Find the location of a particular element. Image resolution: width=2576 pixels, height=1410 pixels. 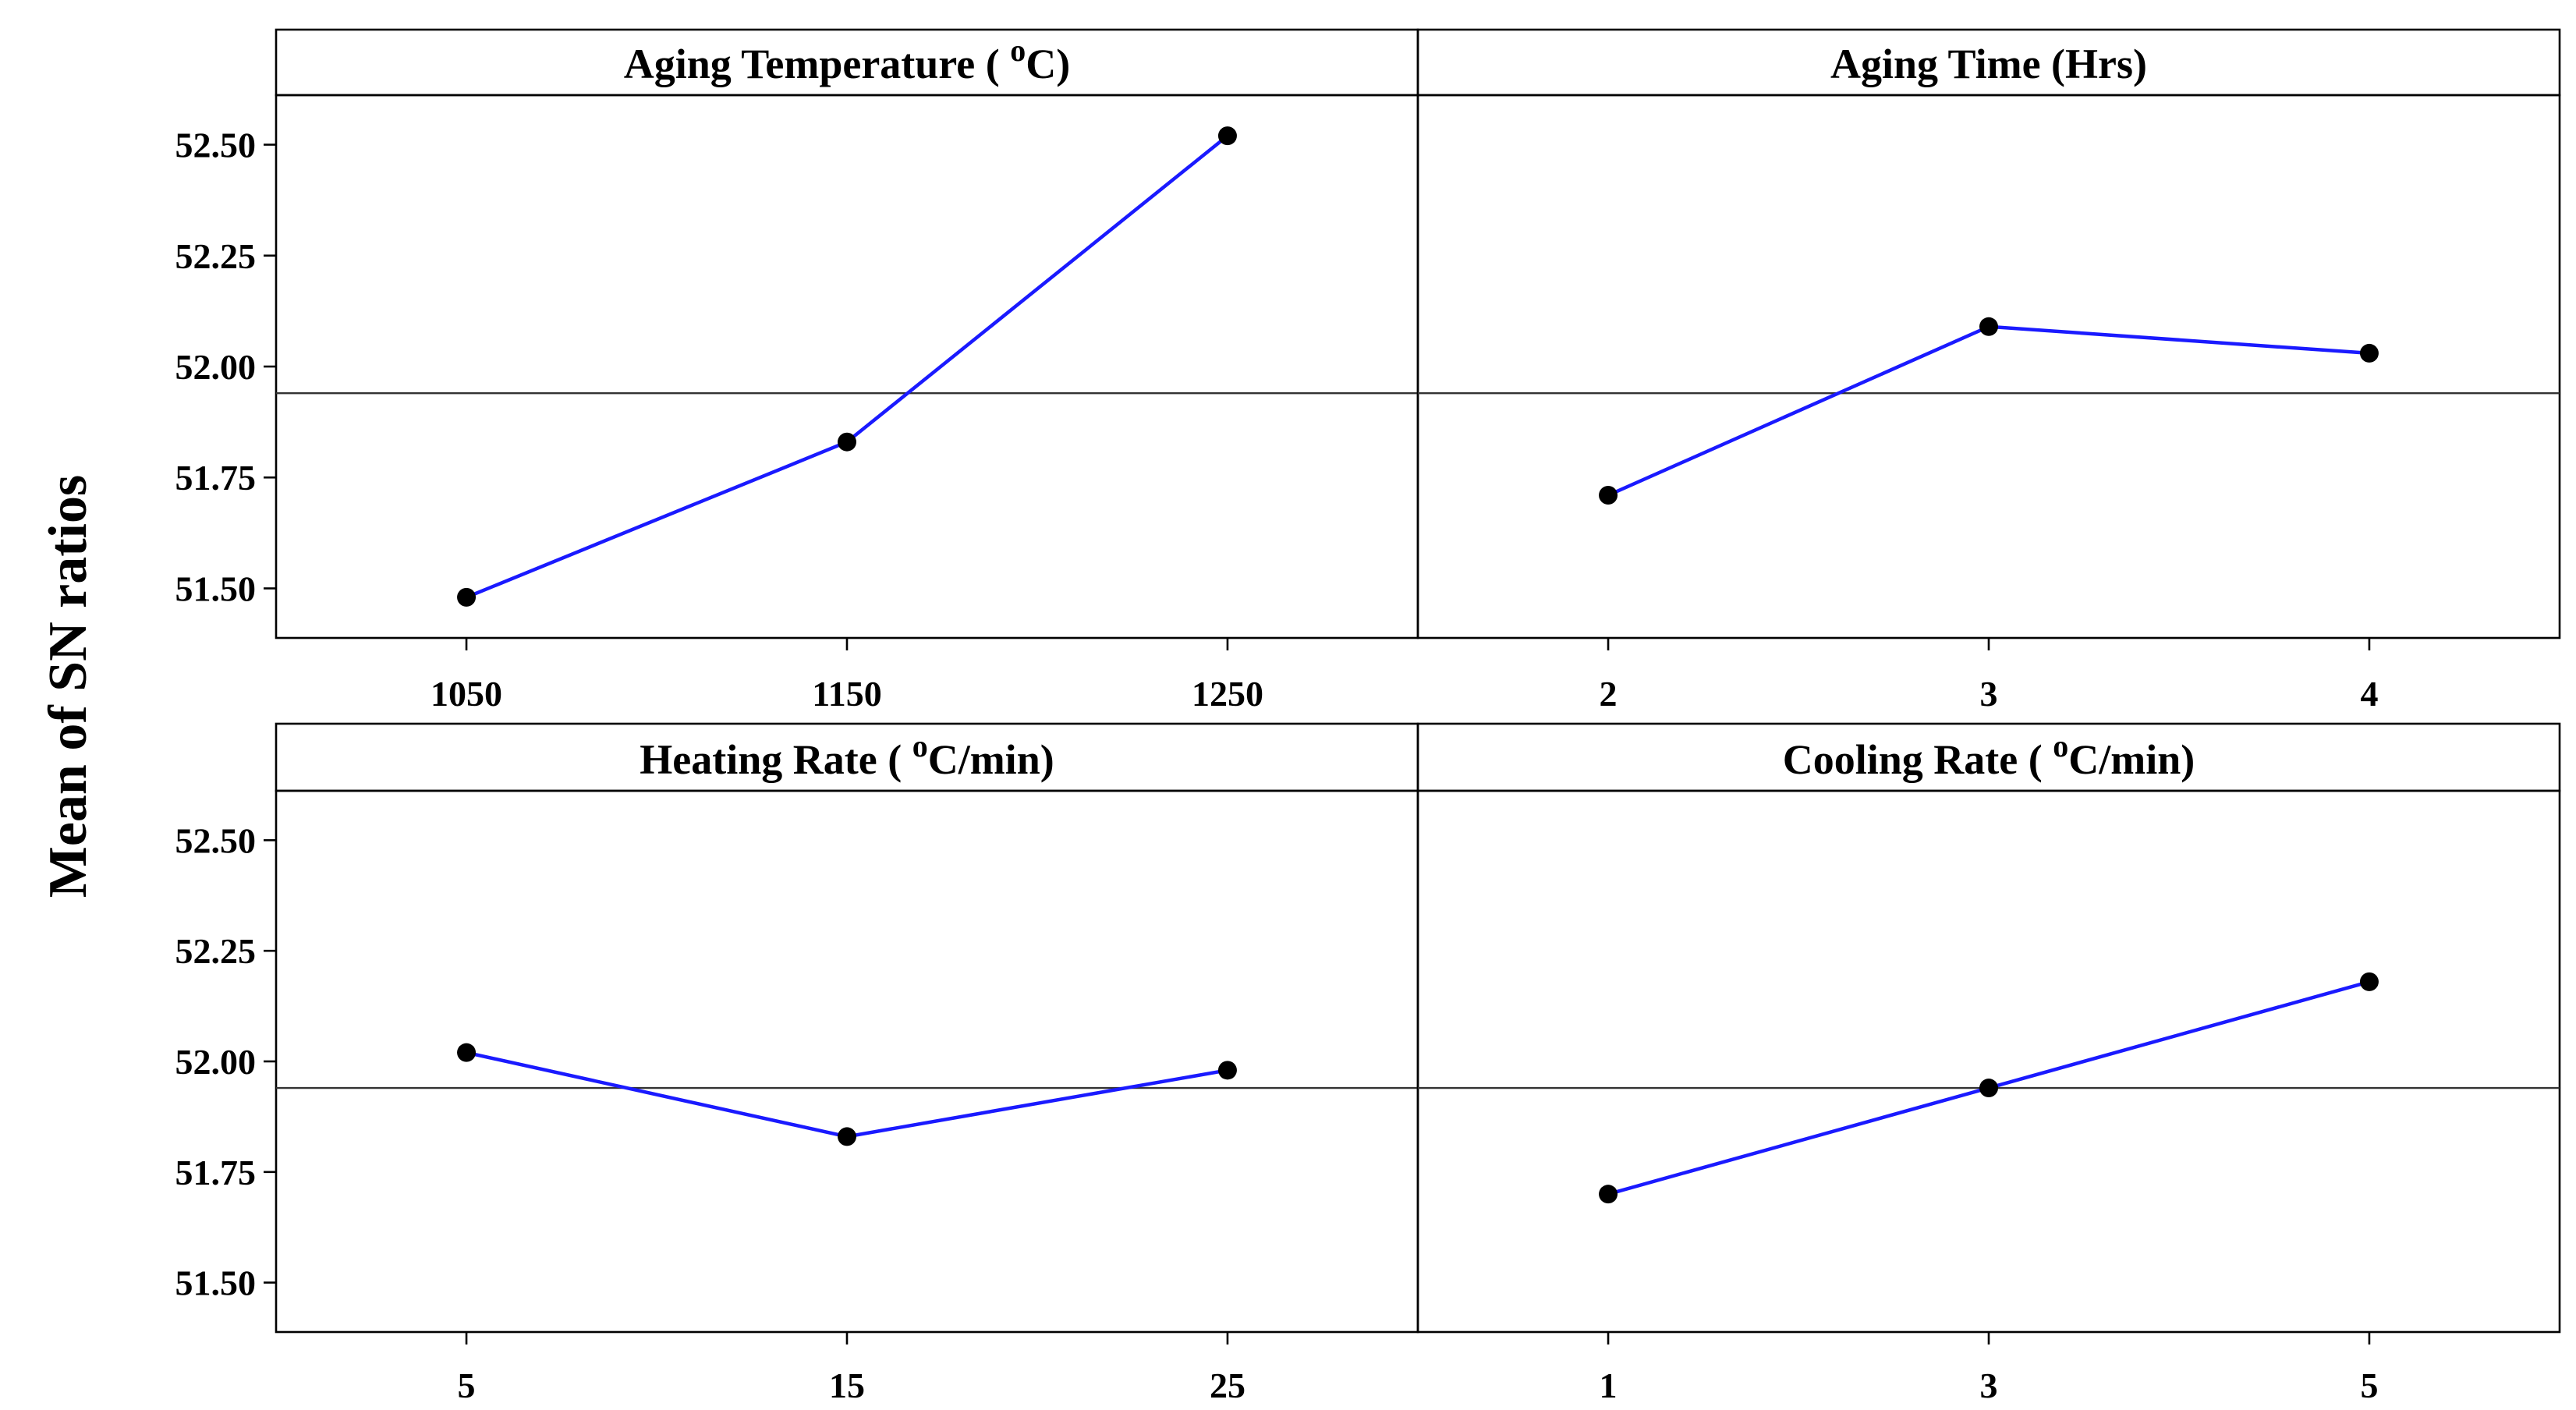

x-tick-label: 1250 is located at coordinates (1227, 694).